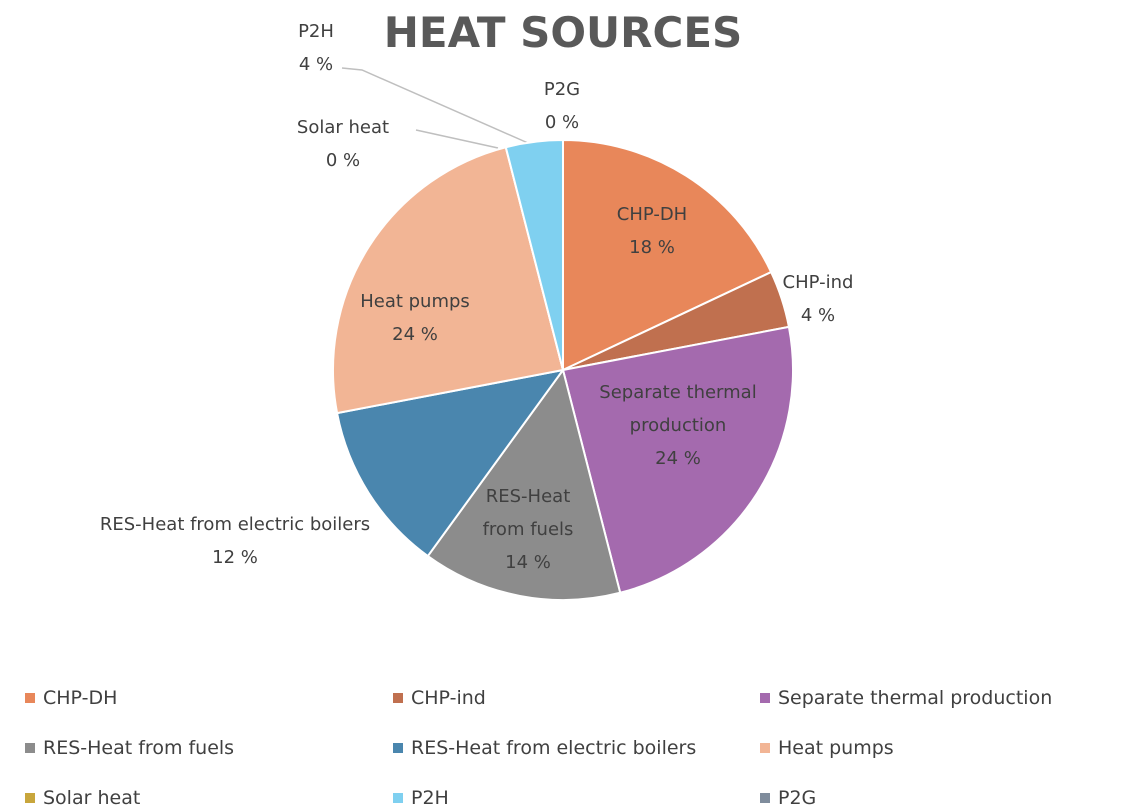 Image resolution: width=1125 pixels, height=811 pixels. Describe the element at coordinates (92, 798) in the screenshot. I see `legend-label: Solar heat` at that location.